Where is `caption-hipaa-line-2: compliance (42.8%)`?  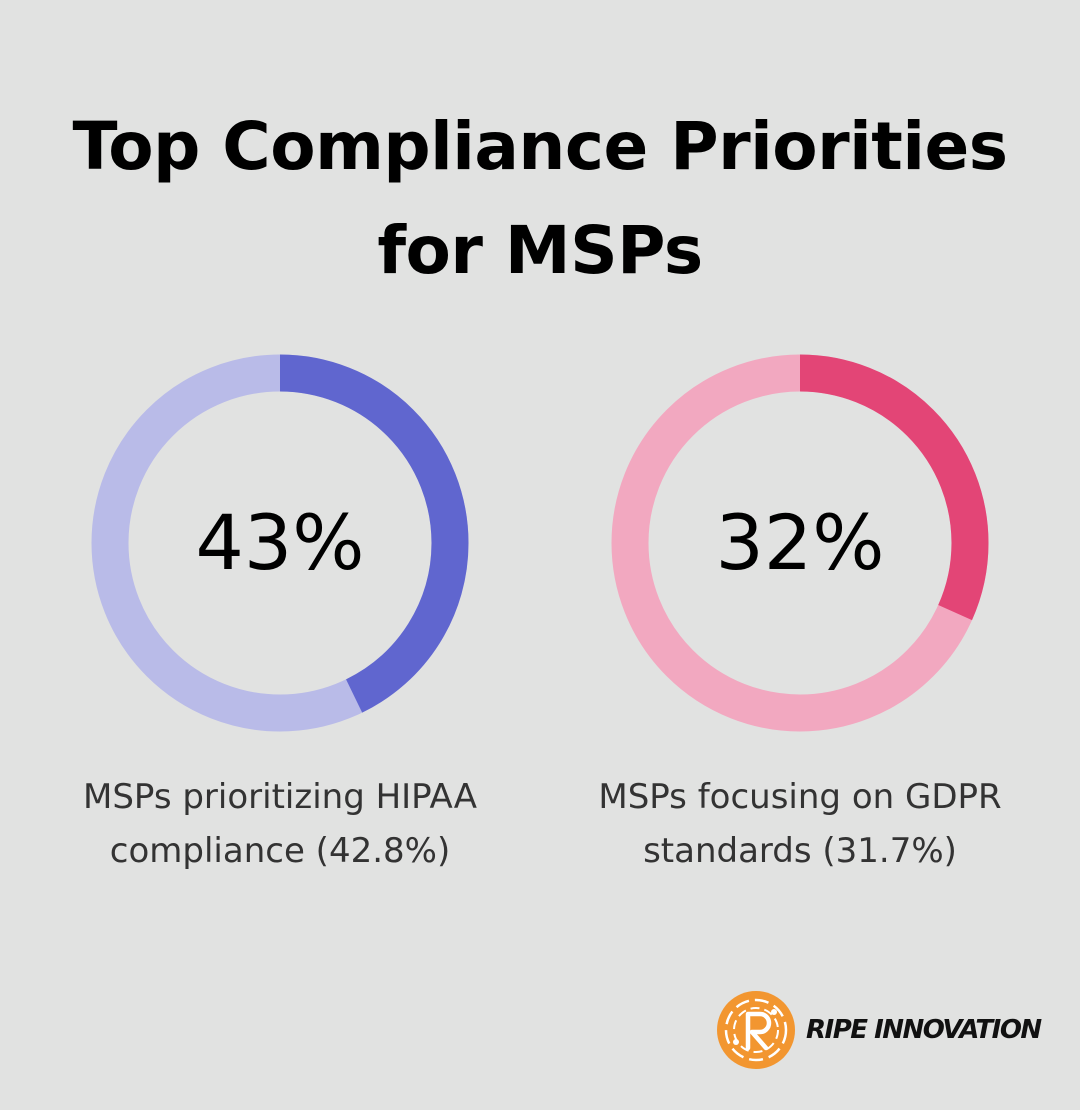
caption-hipaa-line-2: compliance (42.8%) is located at coordinates (280, 851).